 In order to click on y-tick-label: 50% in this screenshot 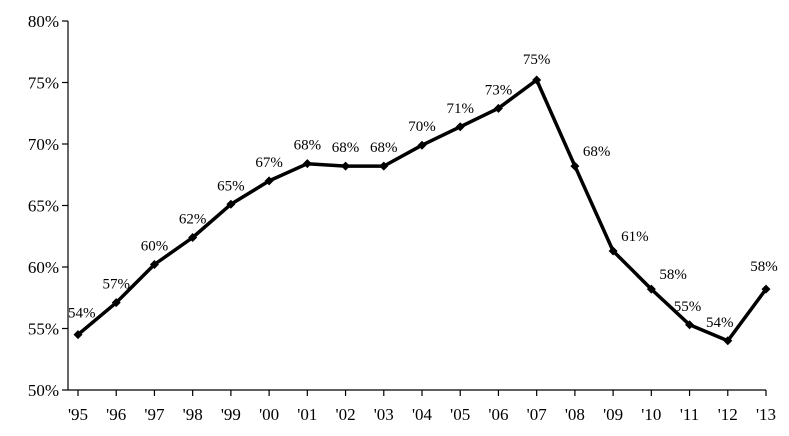, I will do `click(43, 390)`.